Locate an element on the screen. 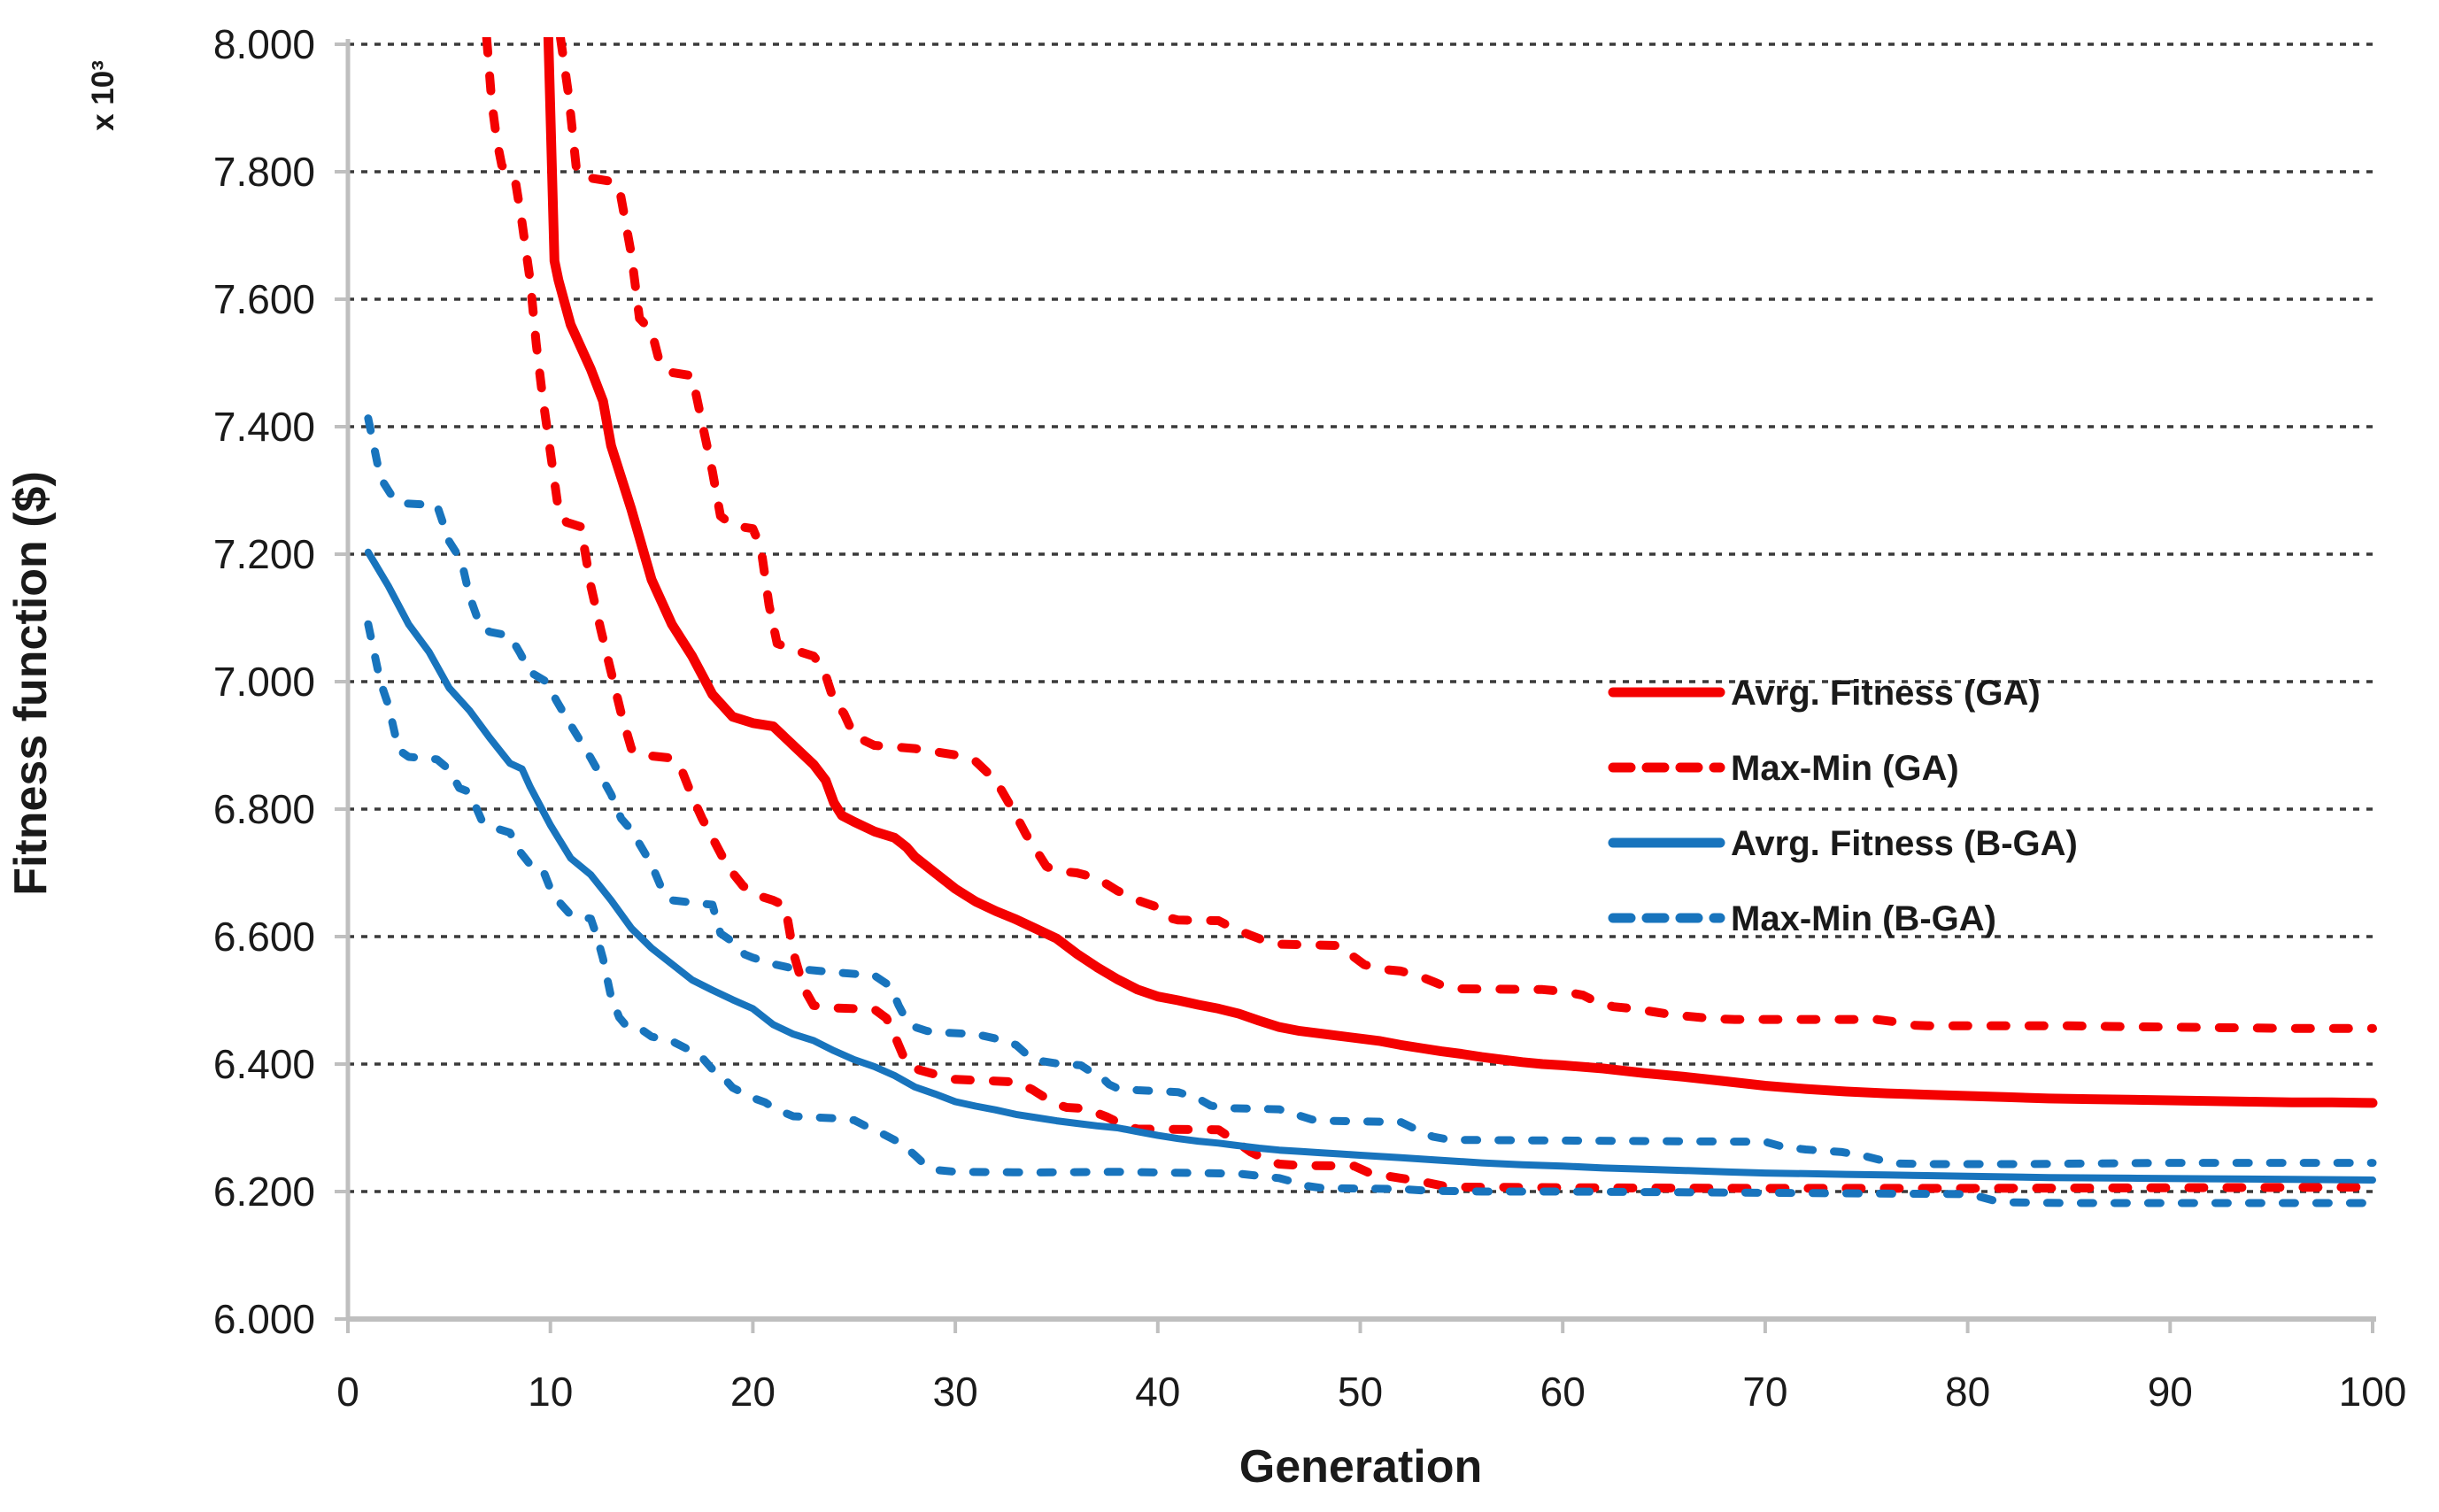  y-tick-label: 6.400 is located at coordinates (264, 1064).